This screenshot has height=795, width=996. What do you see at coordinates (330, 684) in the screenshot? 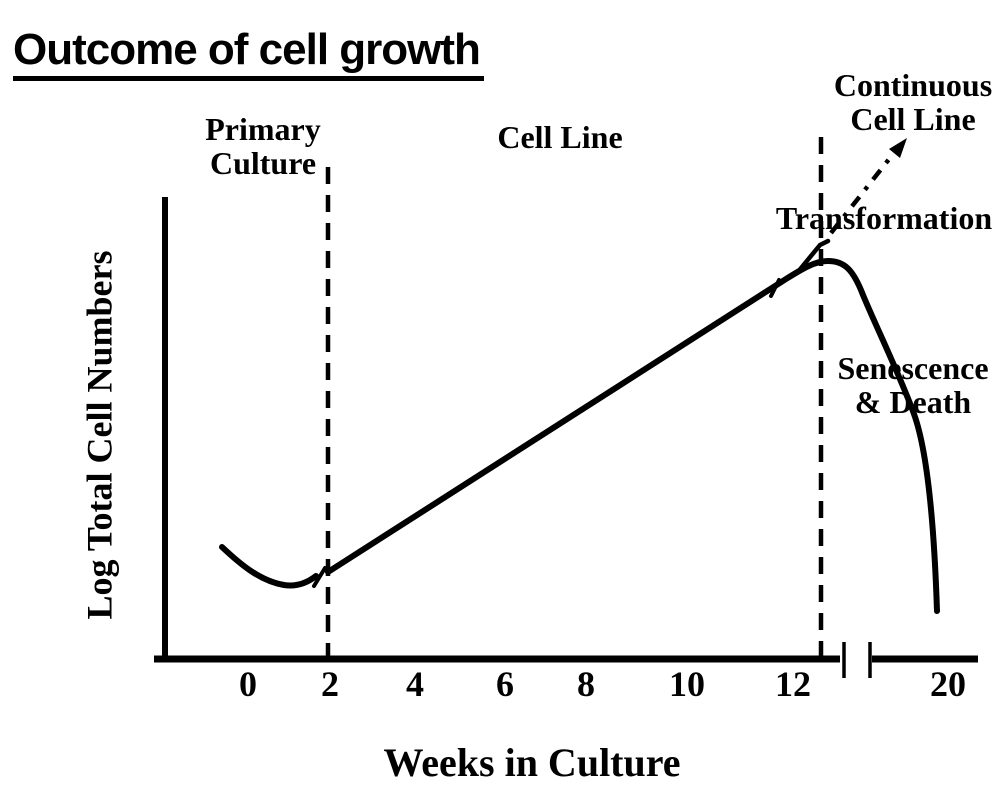
I see `x-tick-label-2: 2` at bounding box center [330, 684].